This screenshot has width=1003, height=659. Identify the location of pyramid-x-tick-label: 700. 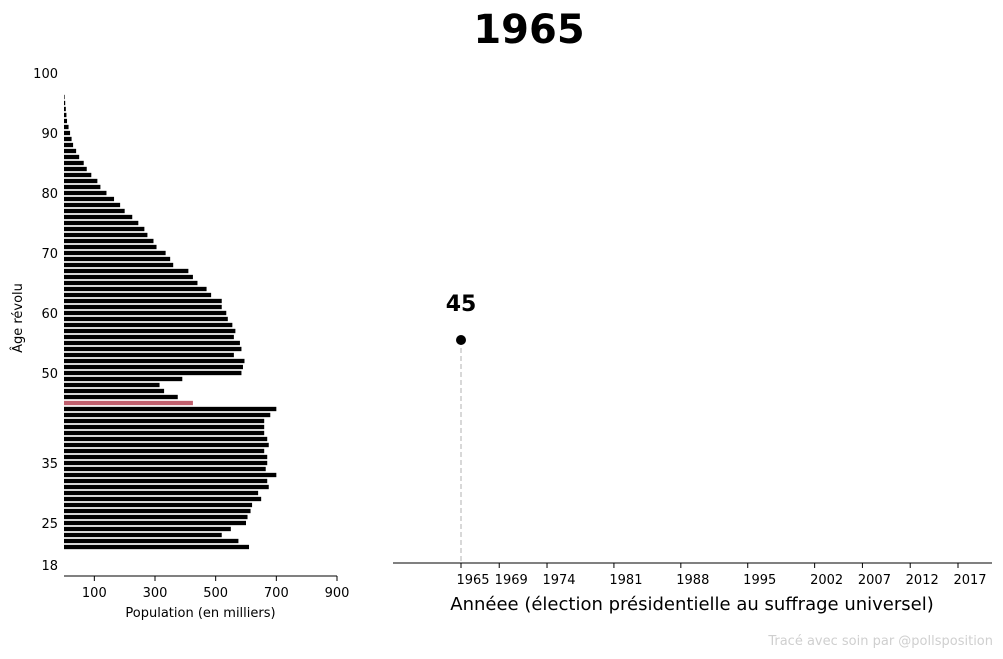
(276, 593).